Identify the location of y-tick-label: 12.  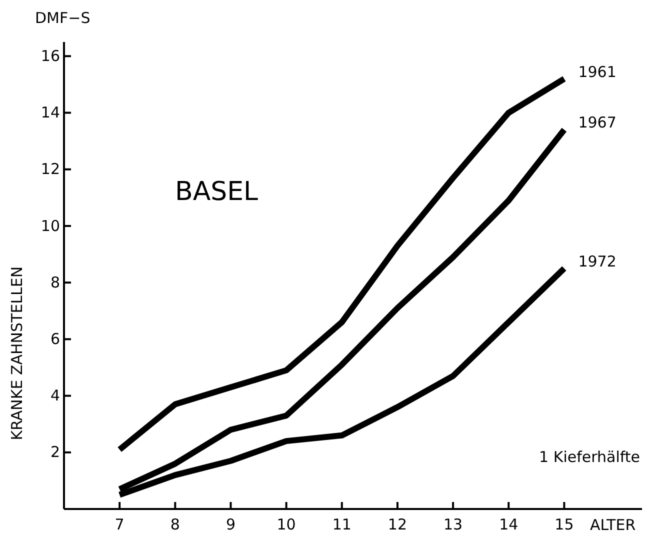
(50, 169).